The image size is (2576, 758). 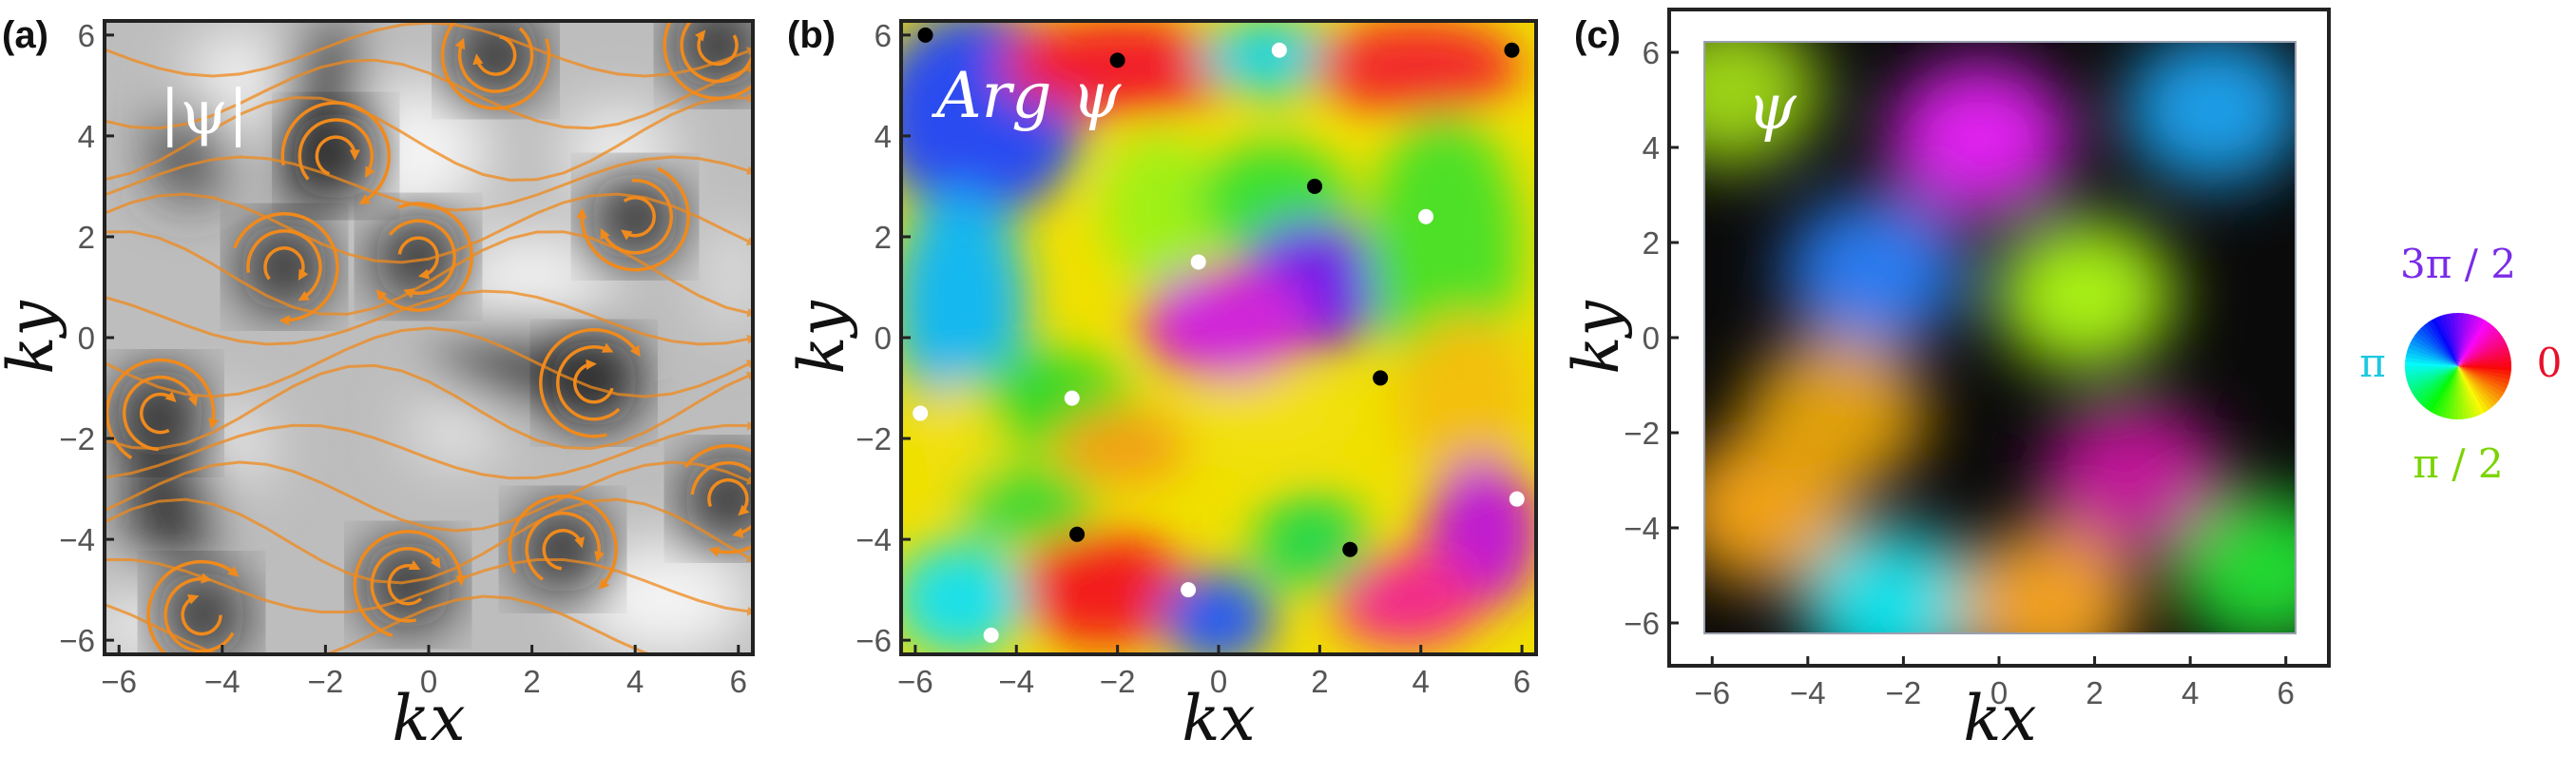 What do you see at coordinates (821, 338) in the screenshot?
I see `panel-b-y-axis-label: ky` at bounding box center [821, 338].